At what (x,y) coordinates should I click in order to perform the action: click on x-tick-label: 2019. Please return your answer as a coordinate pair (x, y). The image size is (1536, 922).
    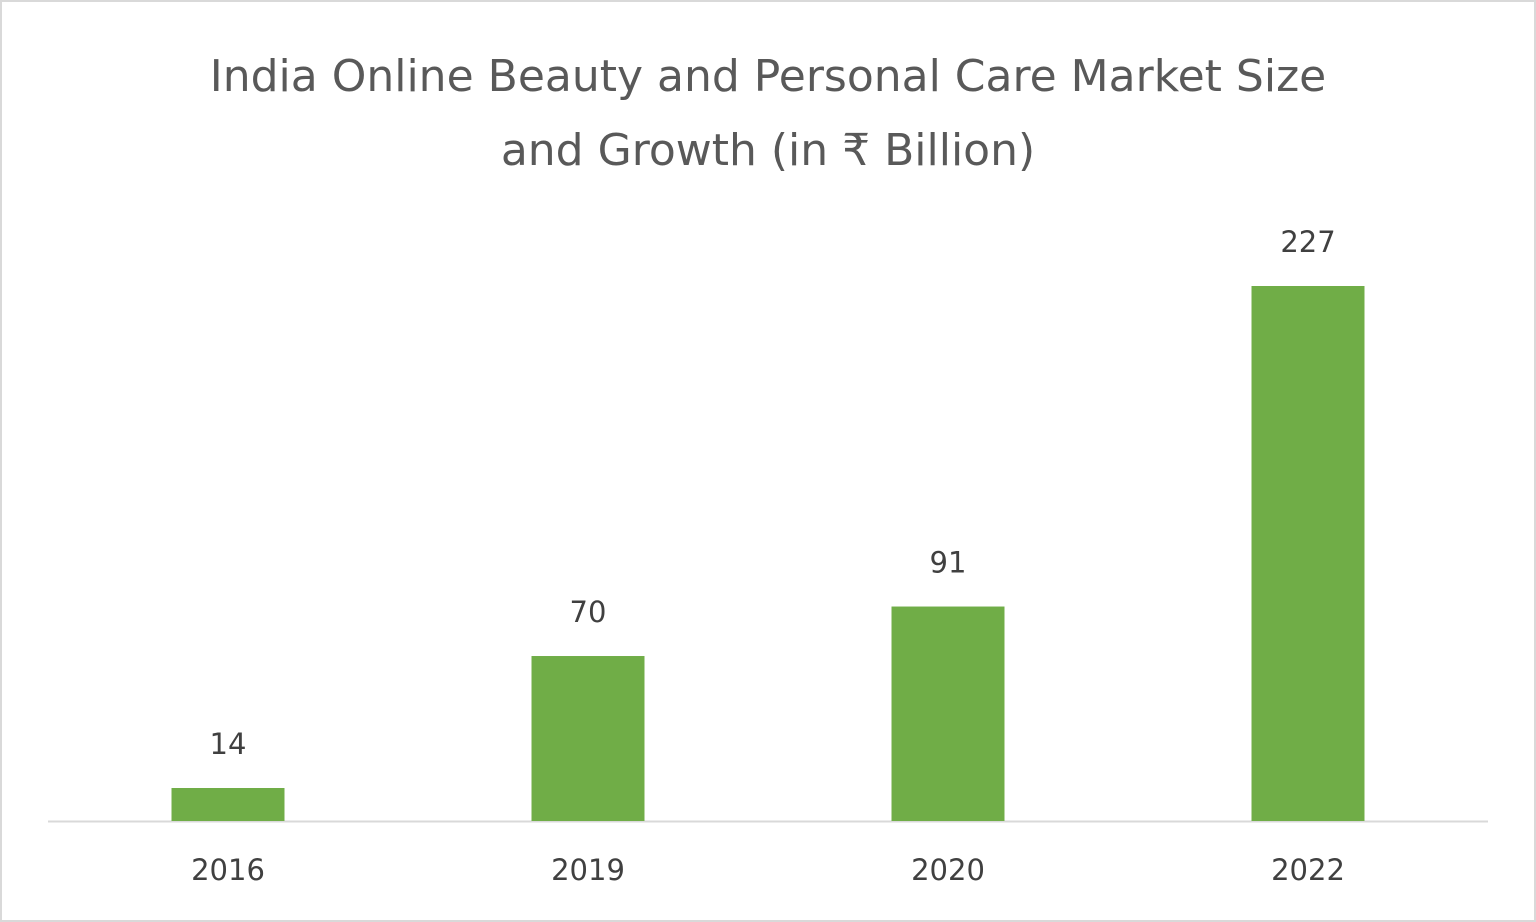
    Looking at the image, I should click on (588, 870).